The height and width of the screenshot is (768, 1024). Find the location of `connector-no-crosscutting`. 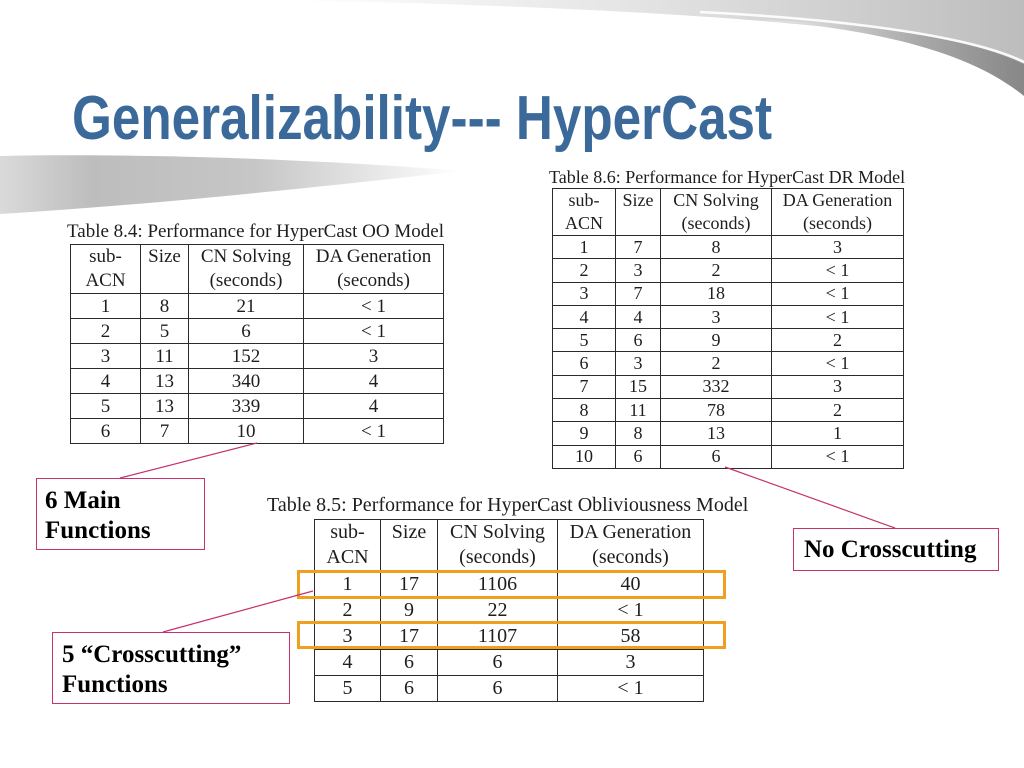

connector-no-crosscutting is located at coordinates (810, 497).